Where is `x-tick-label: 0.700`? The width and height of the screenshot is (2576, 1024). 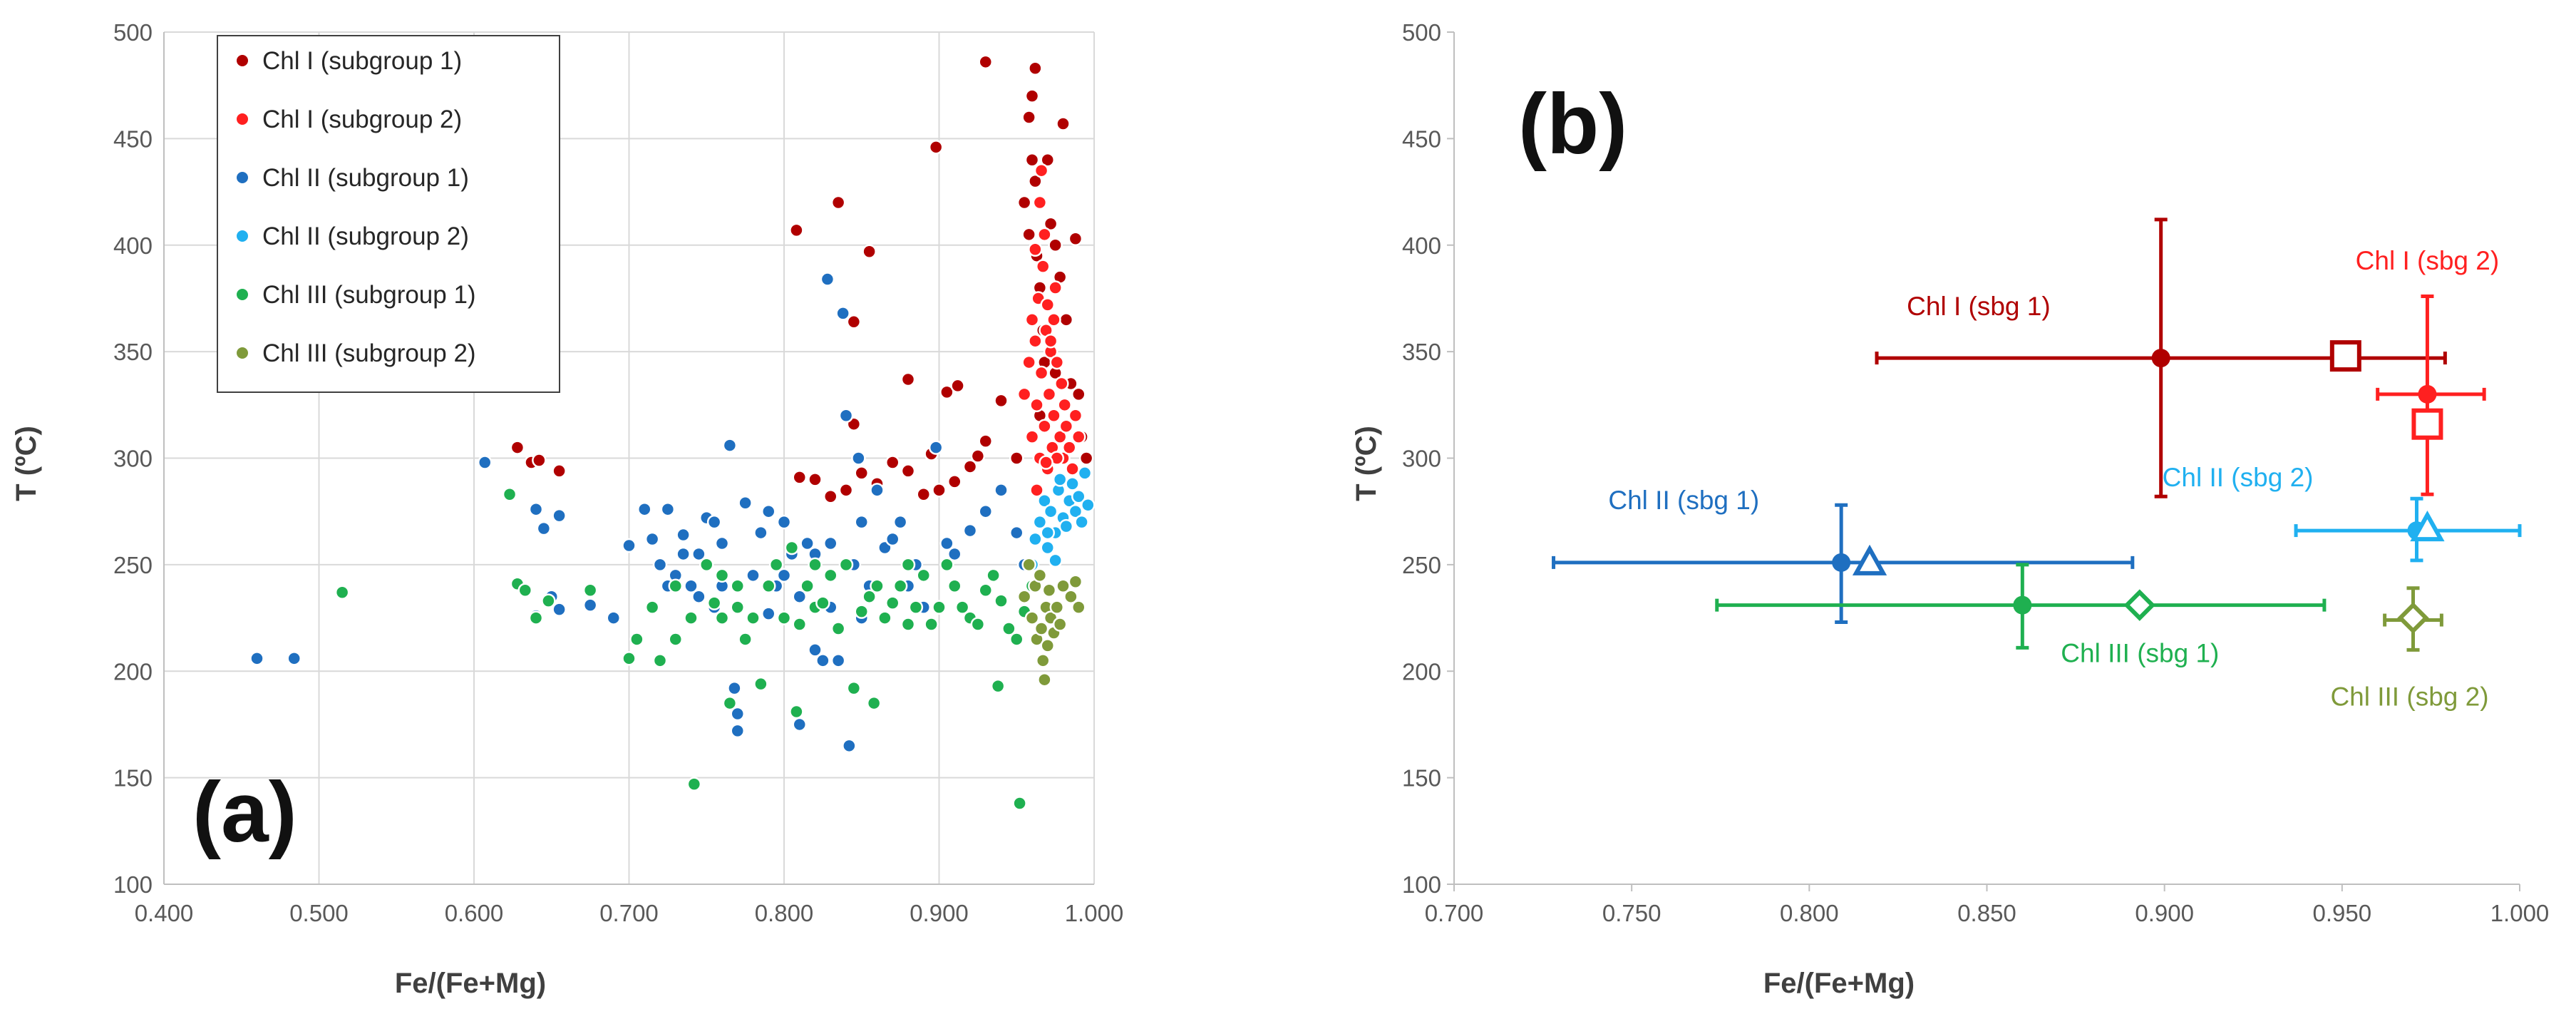
x-tick-label: 0.700 is located at coordinates (629, 913).